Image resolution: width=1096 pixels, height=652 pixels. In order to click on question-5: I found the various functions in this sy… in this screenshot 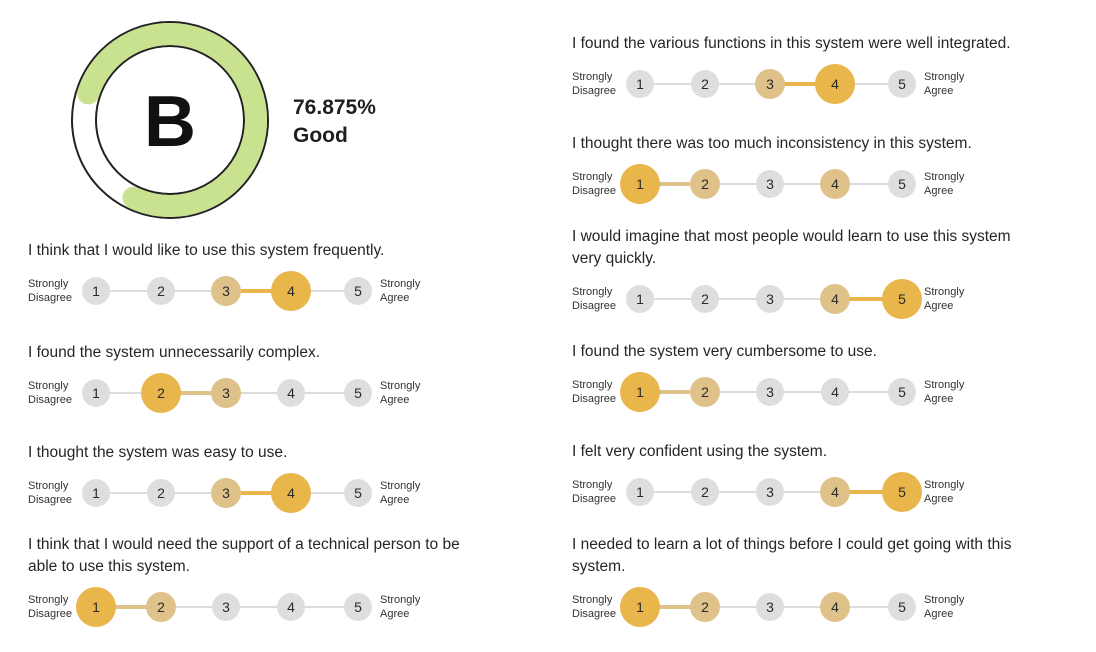, I will do `click(817, 70)`.